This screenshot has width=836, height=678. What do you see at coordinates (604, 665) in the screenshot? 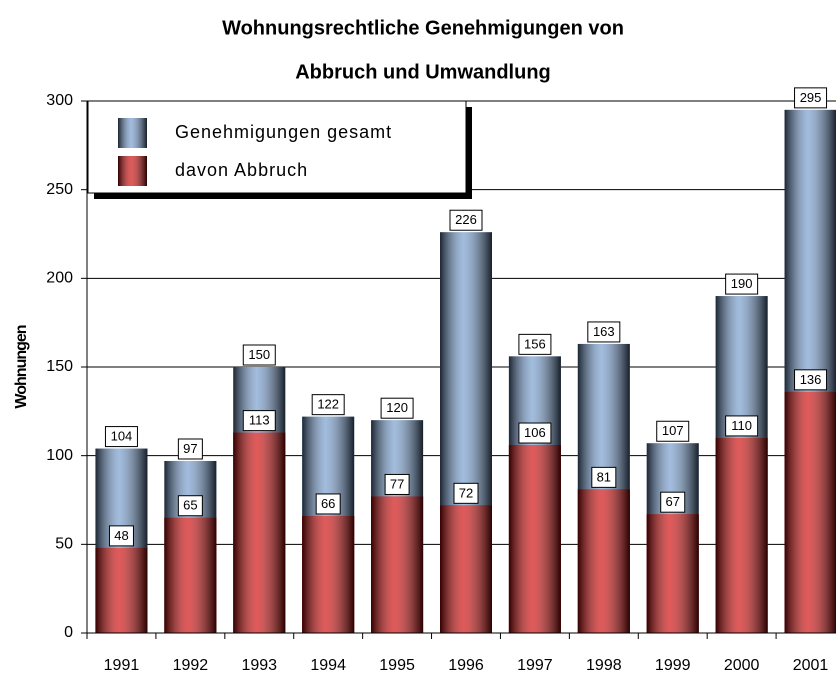
I see `x-tick-label: 1998` at bounding box center [604, 665].